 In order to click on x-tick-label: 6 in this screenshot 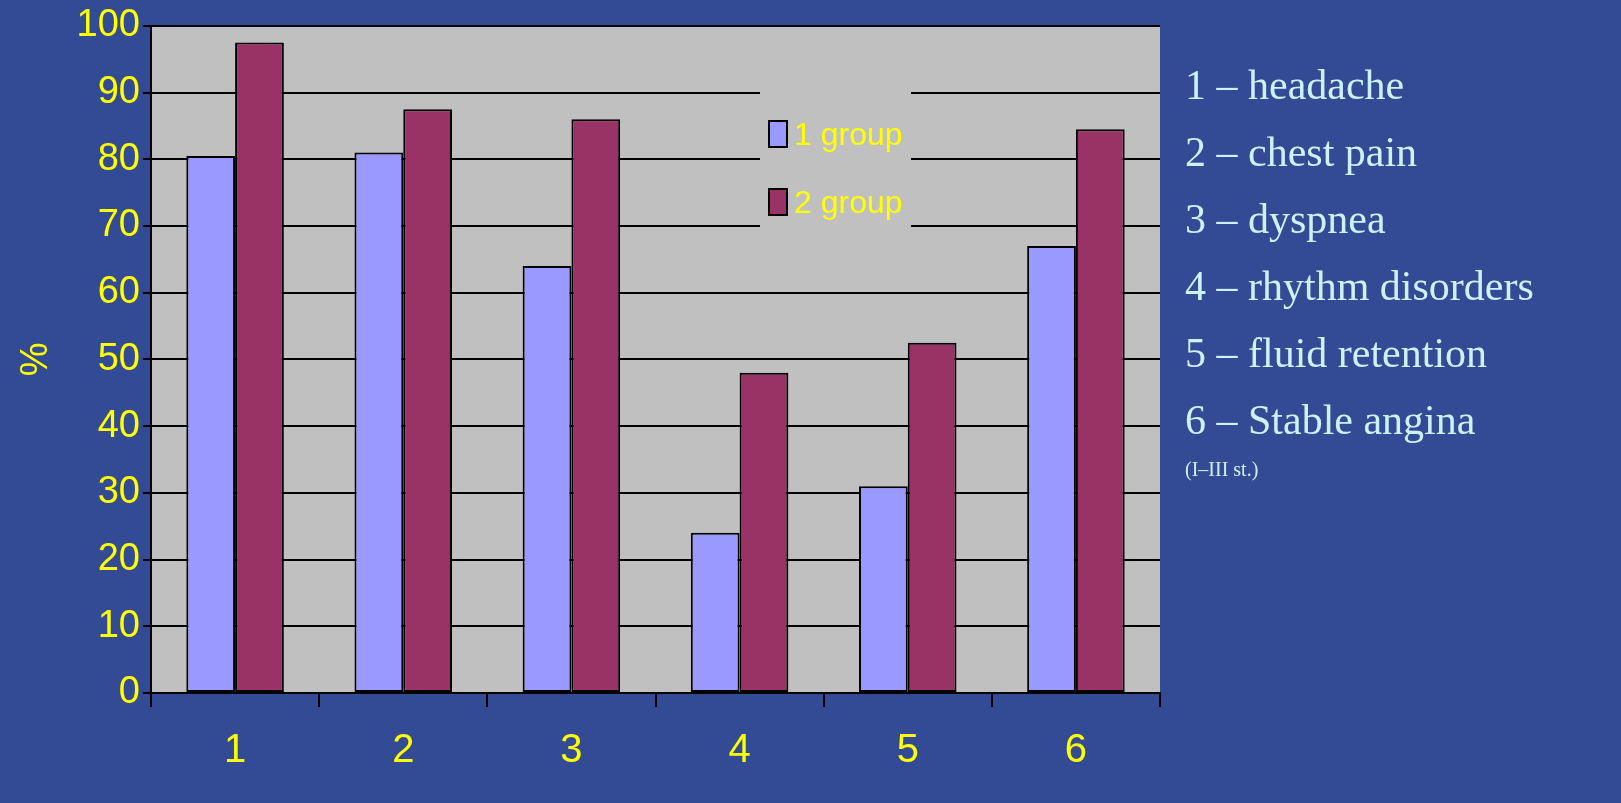, I will do `click(1076, 748)`.